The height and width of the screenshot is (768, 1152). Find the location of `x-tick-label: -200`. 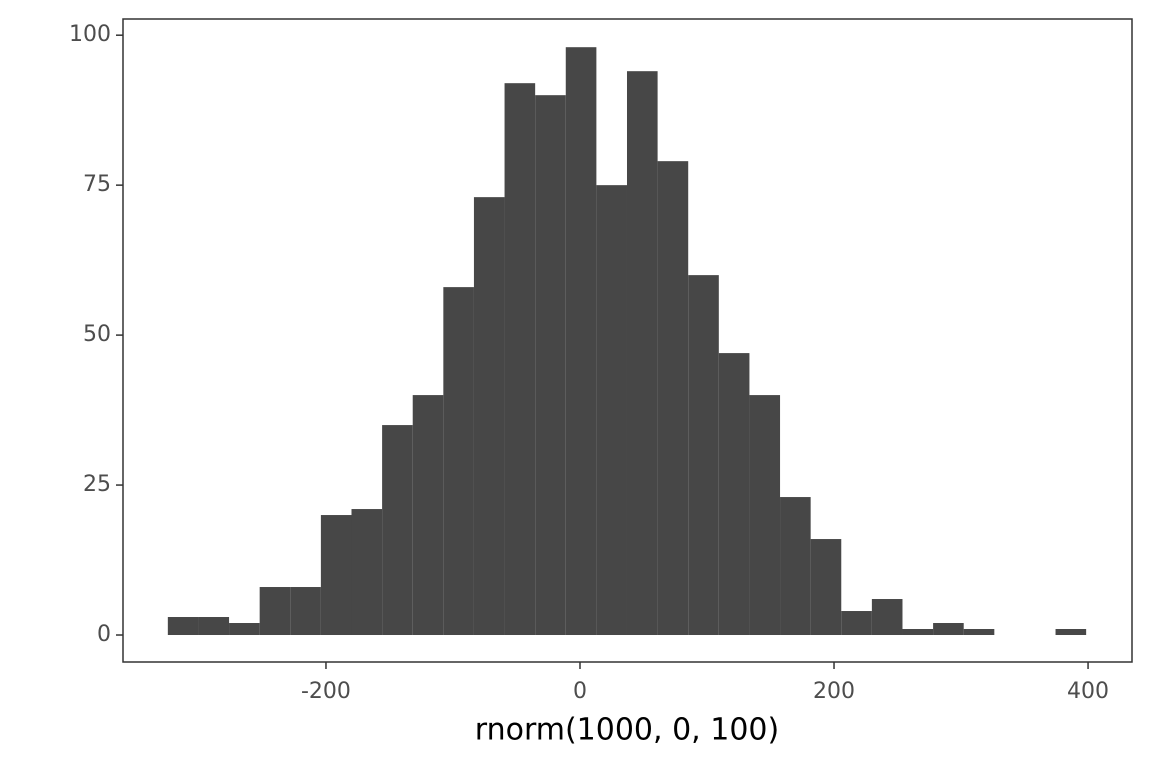

x-tick-label: -200 is located at coordinates (326, 691).